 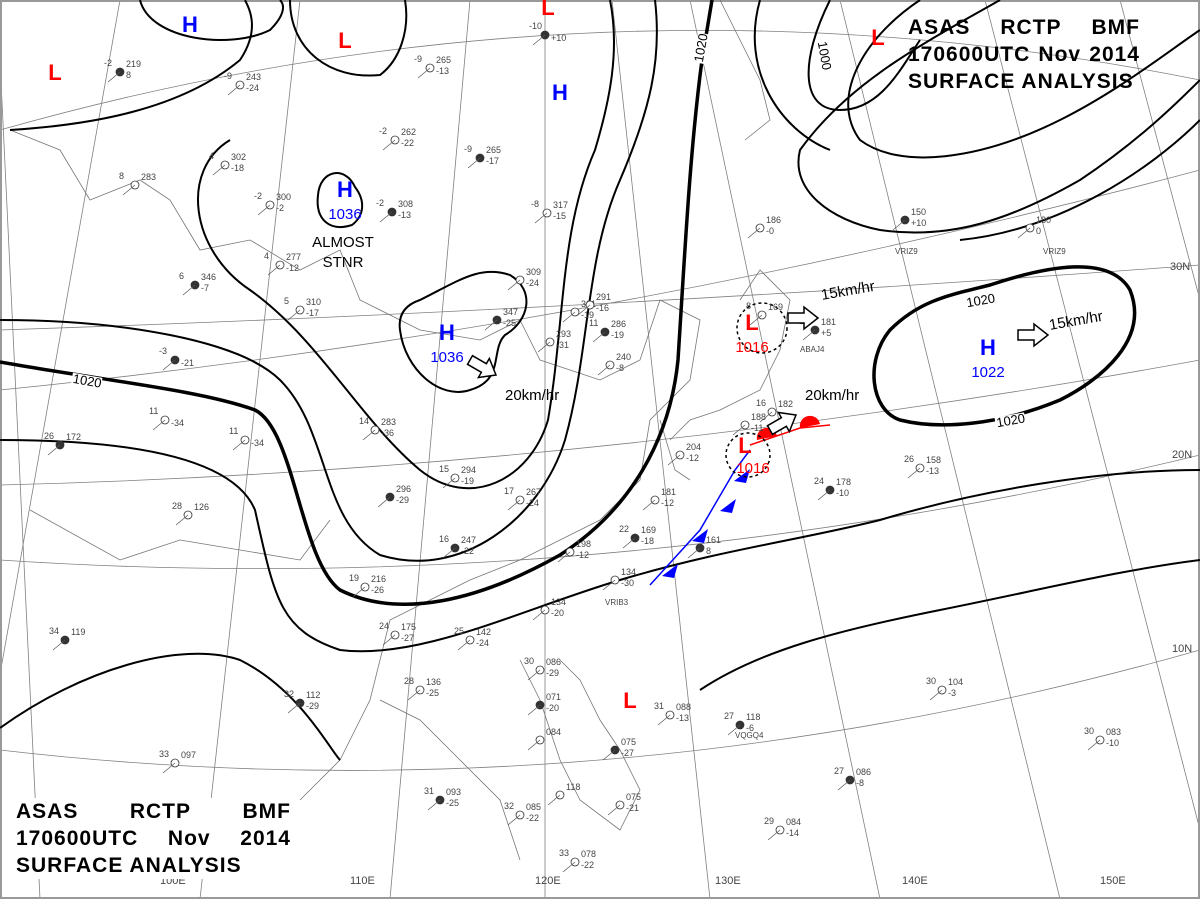 I want to click on station-tendency: -34, so click(x=177, y=423).